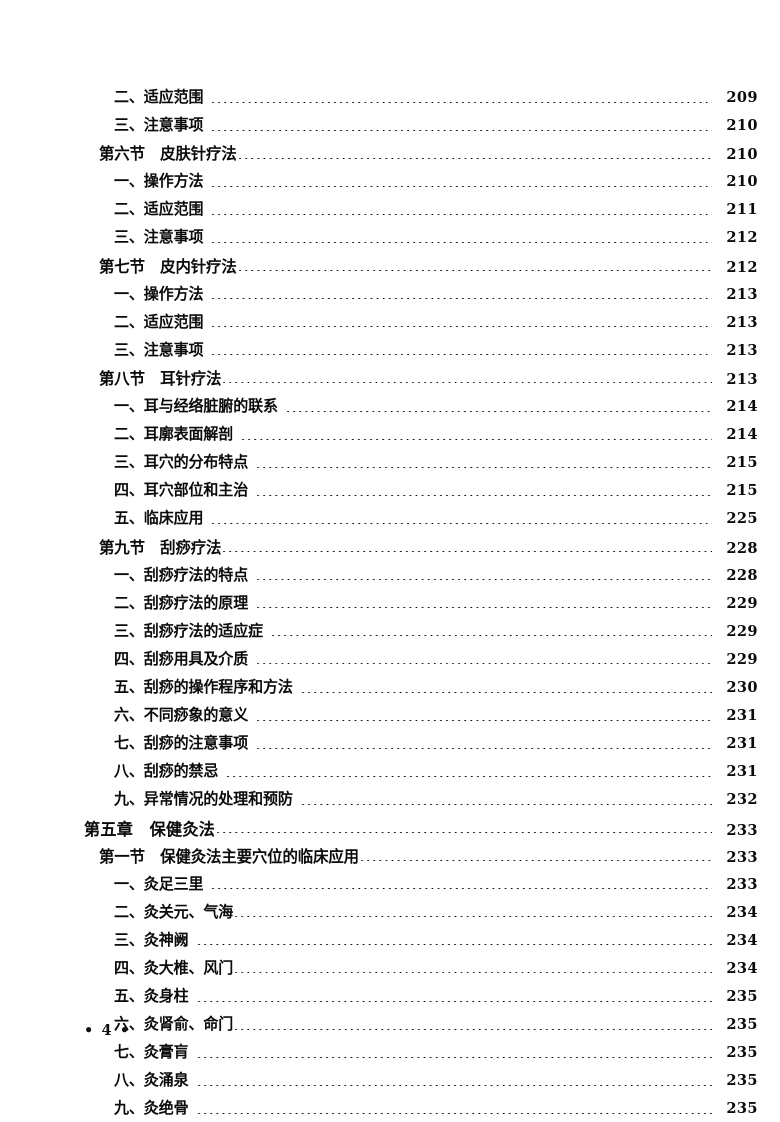 The height and width of the screenshot is (1122, 780). Describe the element at coordinates (742, 519) in the screenshot. I see `toc-entry-page-number: 225` at that location.